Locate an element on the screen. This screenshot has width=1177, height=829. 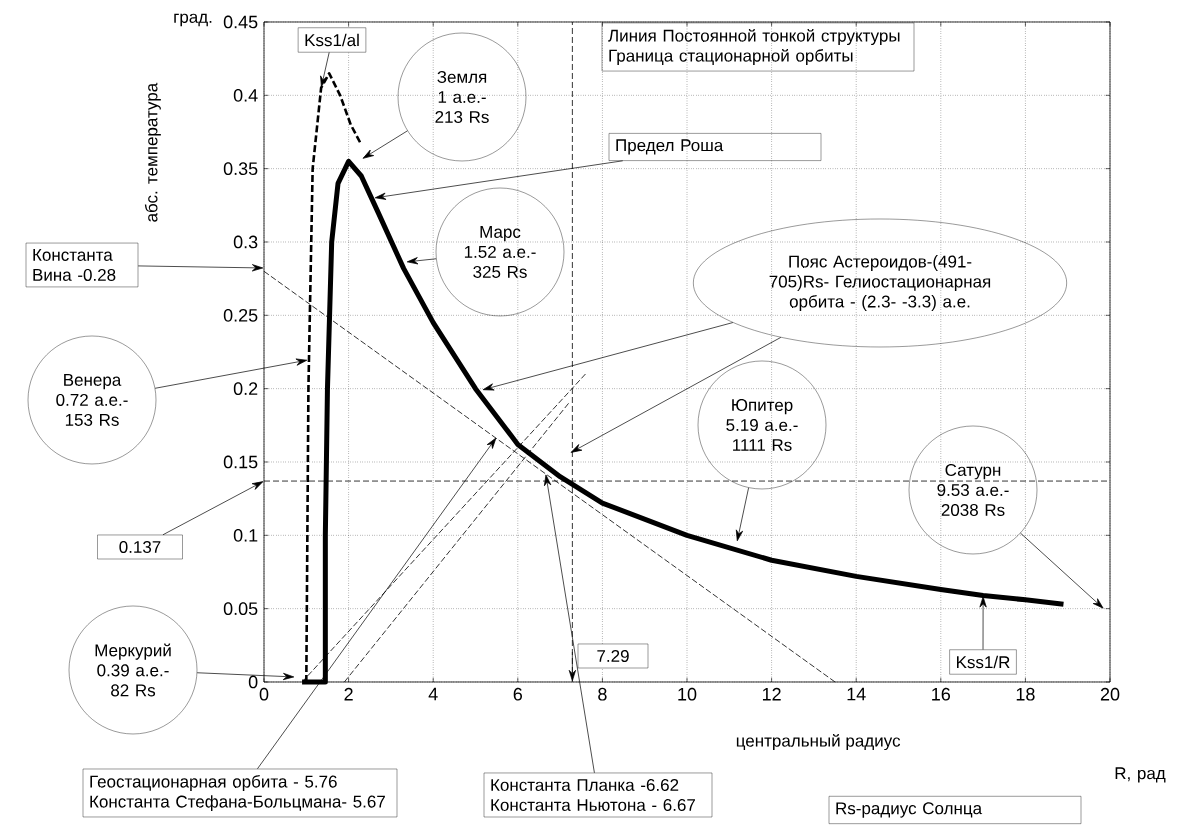
annotation: Предел Роша is located at coordinates (670, 147).